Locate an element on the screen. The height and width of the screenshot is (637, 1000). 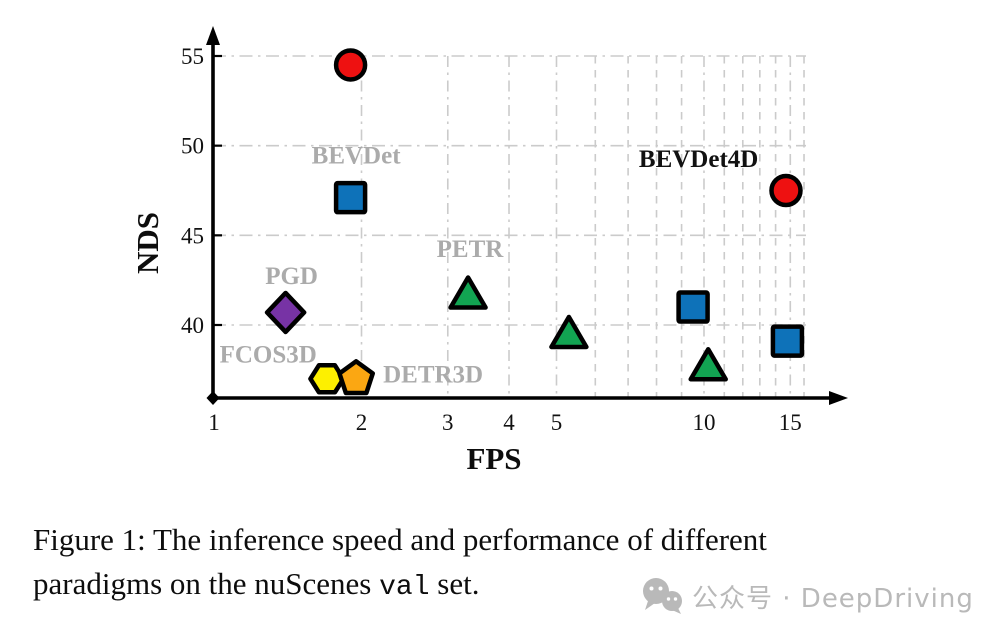
x-tick-label: 2 is located at coordinates (362, 422).